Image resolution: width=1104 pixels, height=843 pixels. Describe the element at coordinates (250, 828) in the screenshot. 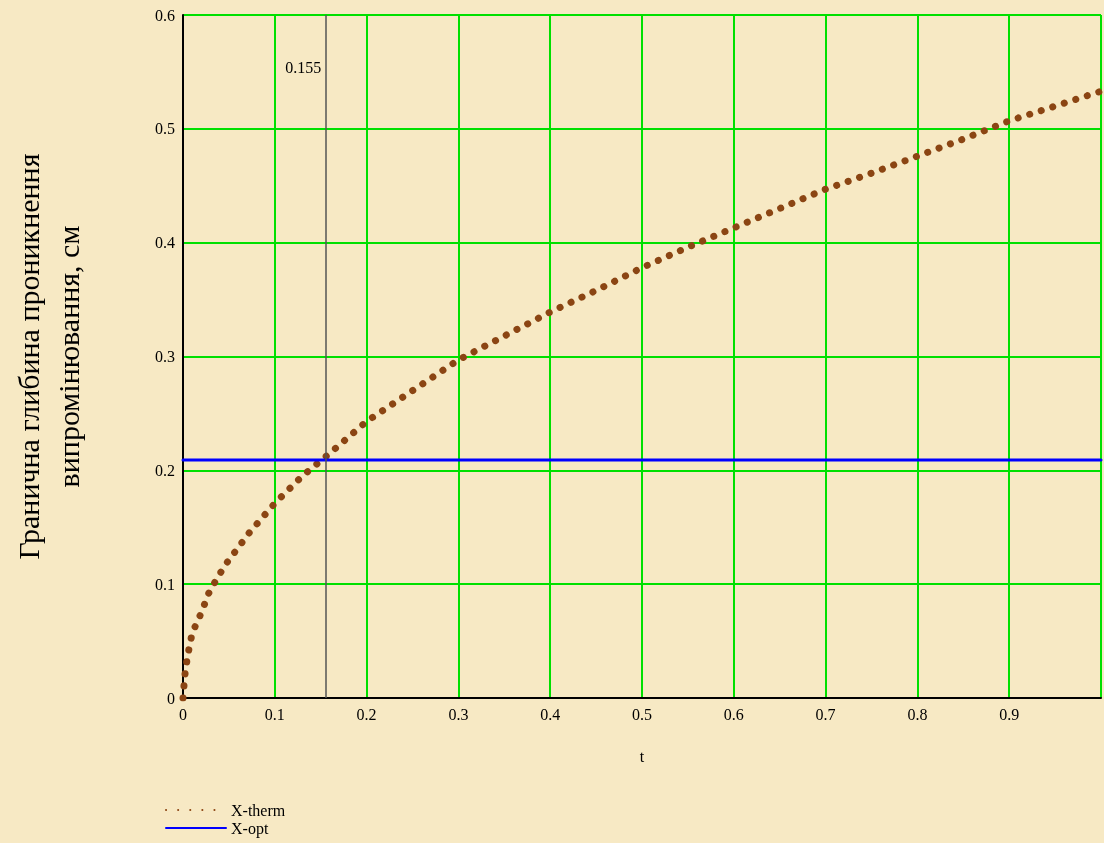

I see `legend-label: X-opt` at that location.